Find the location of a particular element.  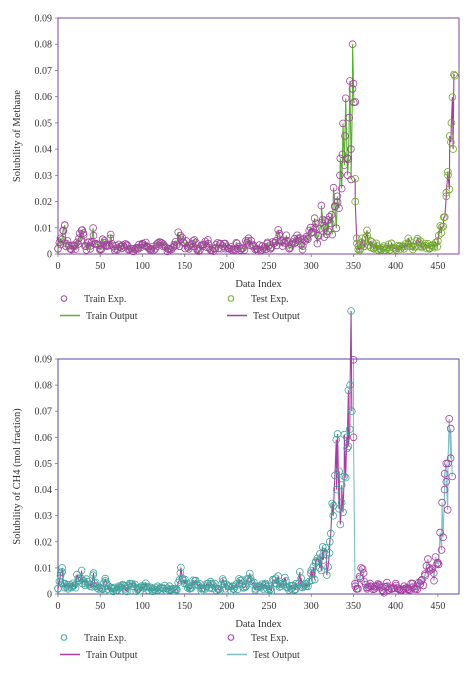

x-tick-label: 350 is located at coordinates (353, 606).